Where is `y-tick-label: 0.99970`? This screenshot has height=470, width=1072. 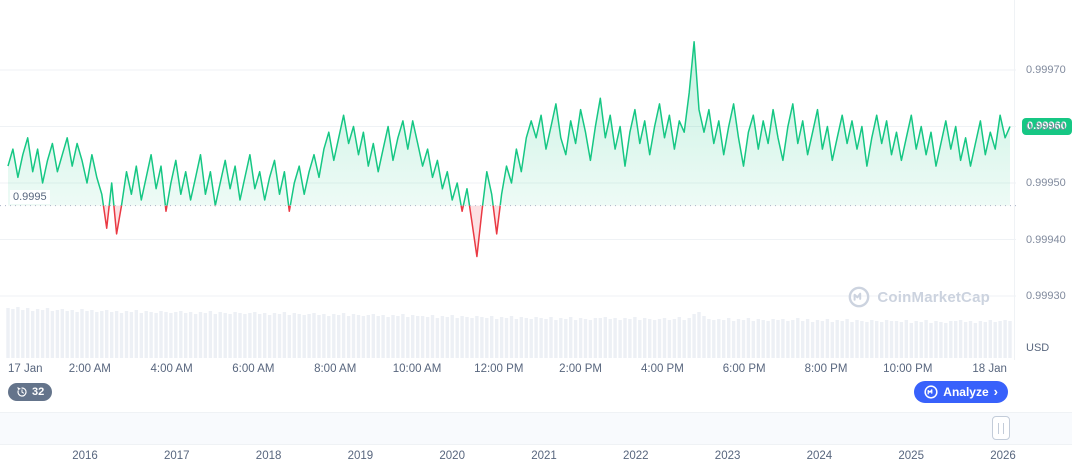
y-tick-label: 0.99970 is located at coordinates (1046, 70).